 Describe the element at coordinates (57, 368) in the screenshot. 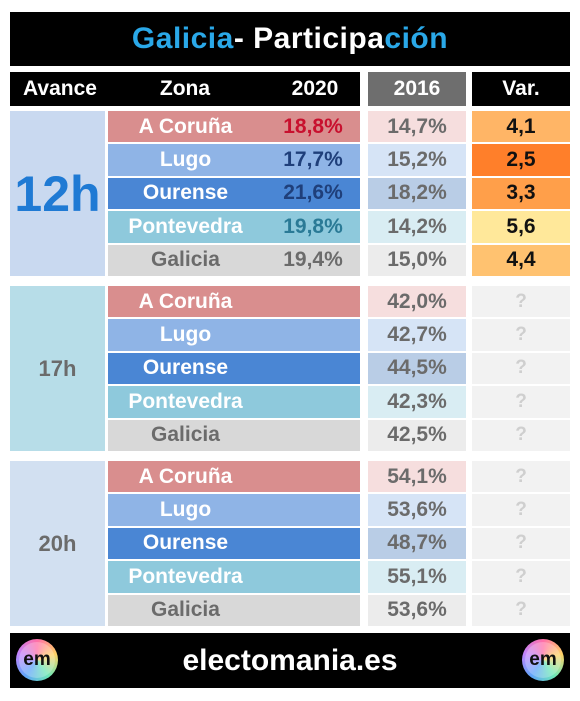

I see `avance-cell: 17h` at that location.